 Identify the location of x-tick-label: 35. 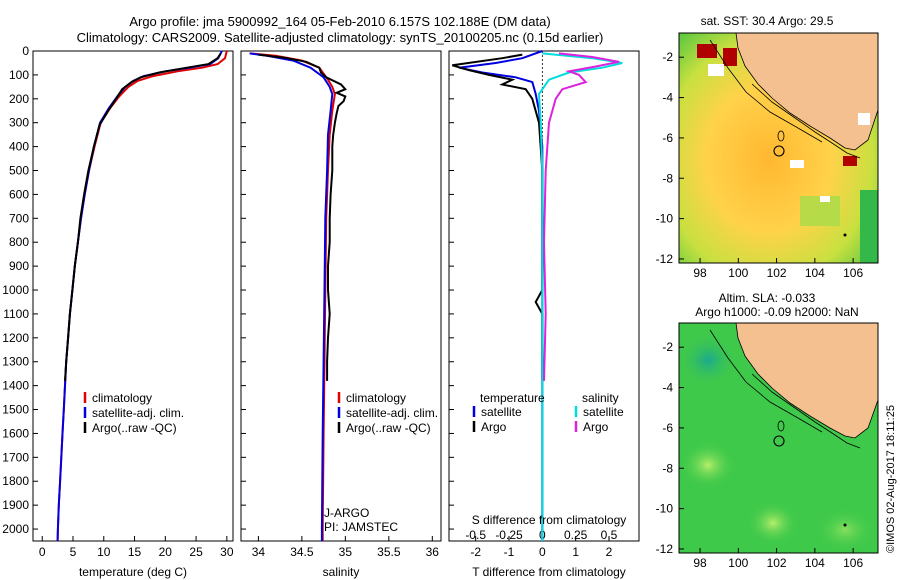
(346, 552).